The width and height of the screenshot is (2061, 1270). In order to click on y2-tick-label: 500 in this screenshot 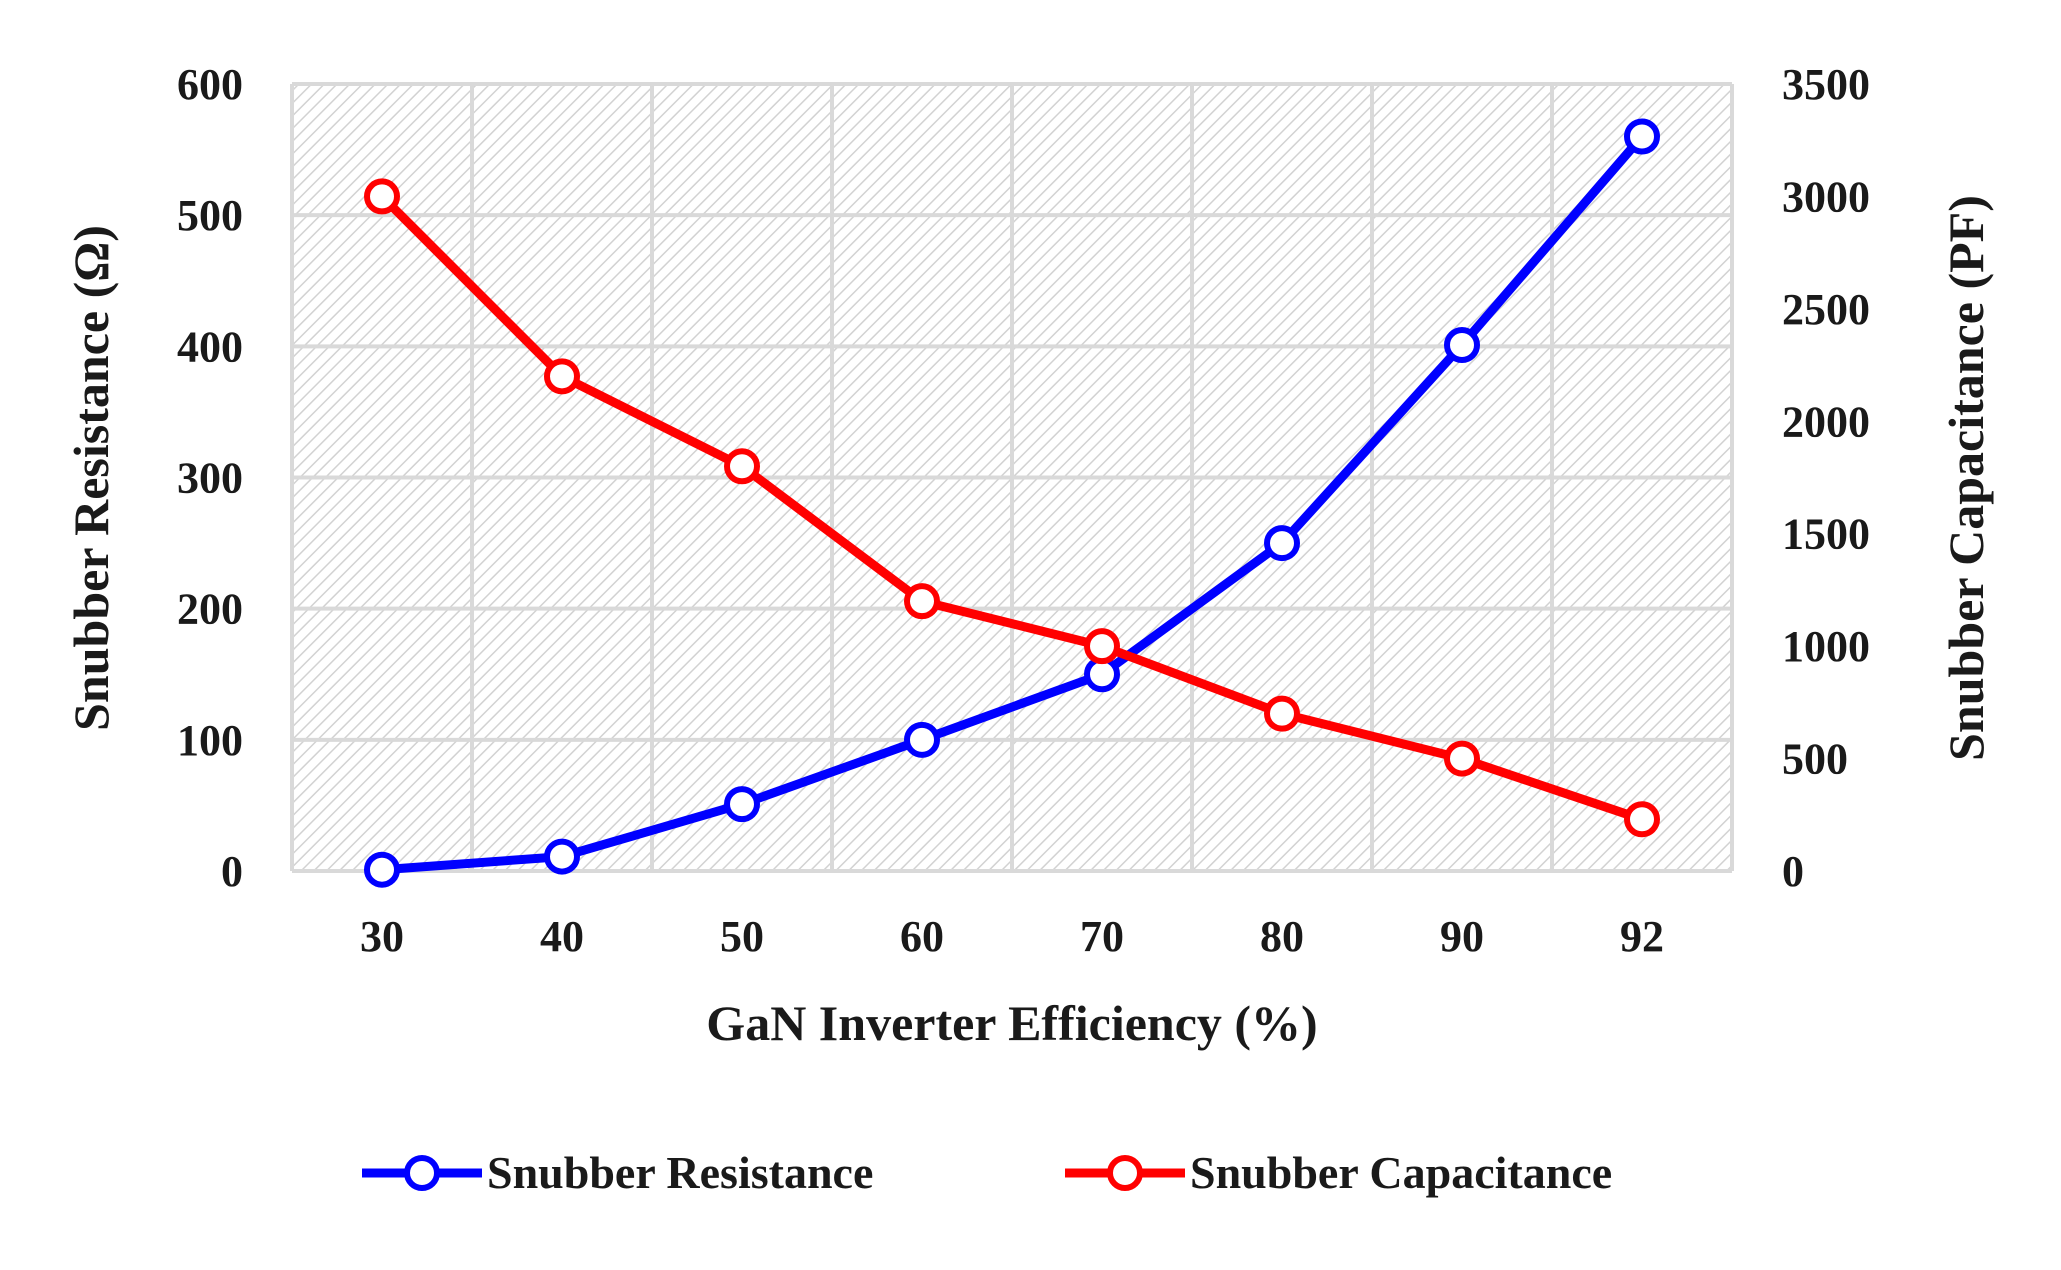, I will do `click(1815, 759)`.